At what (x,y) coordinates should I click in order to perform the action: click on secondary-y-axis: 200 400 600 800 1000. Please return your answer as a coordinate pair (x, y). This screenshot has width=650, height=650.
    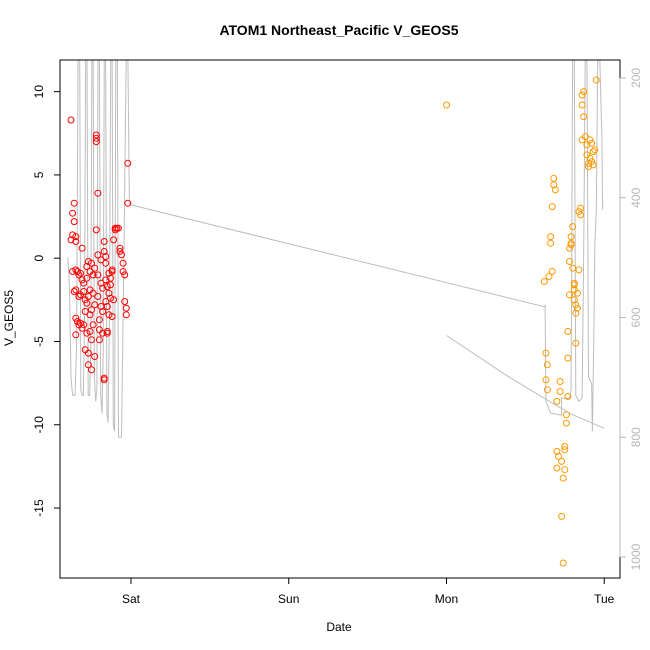
    Looking at the image, I should click on (631, 319).